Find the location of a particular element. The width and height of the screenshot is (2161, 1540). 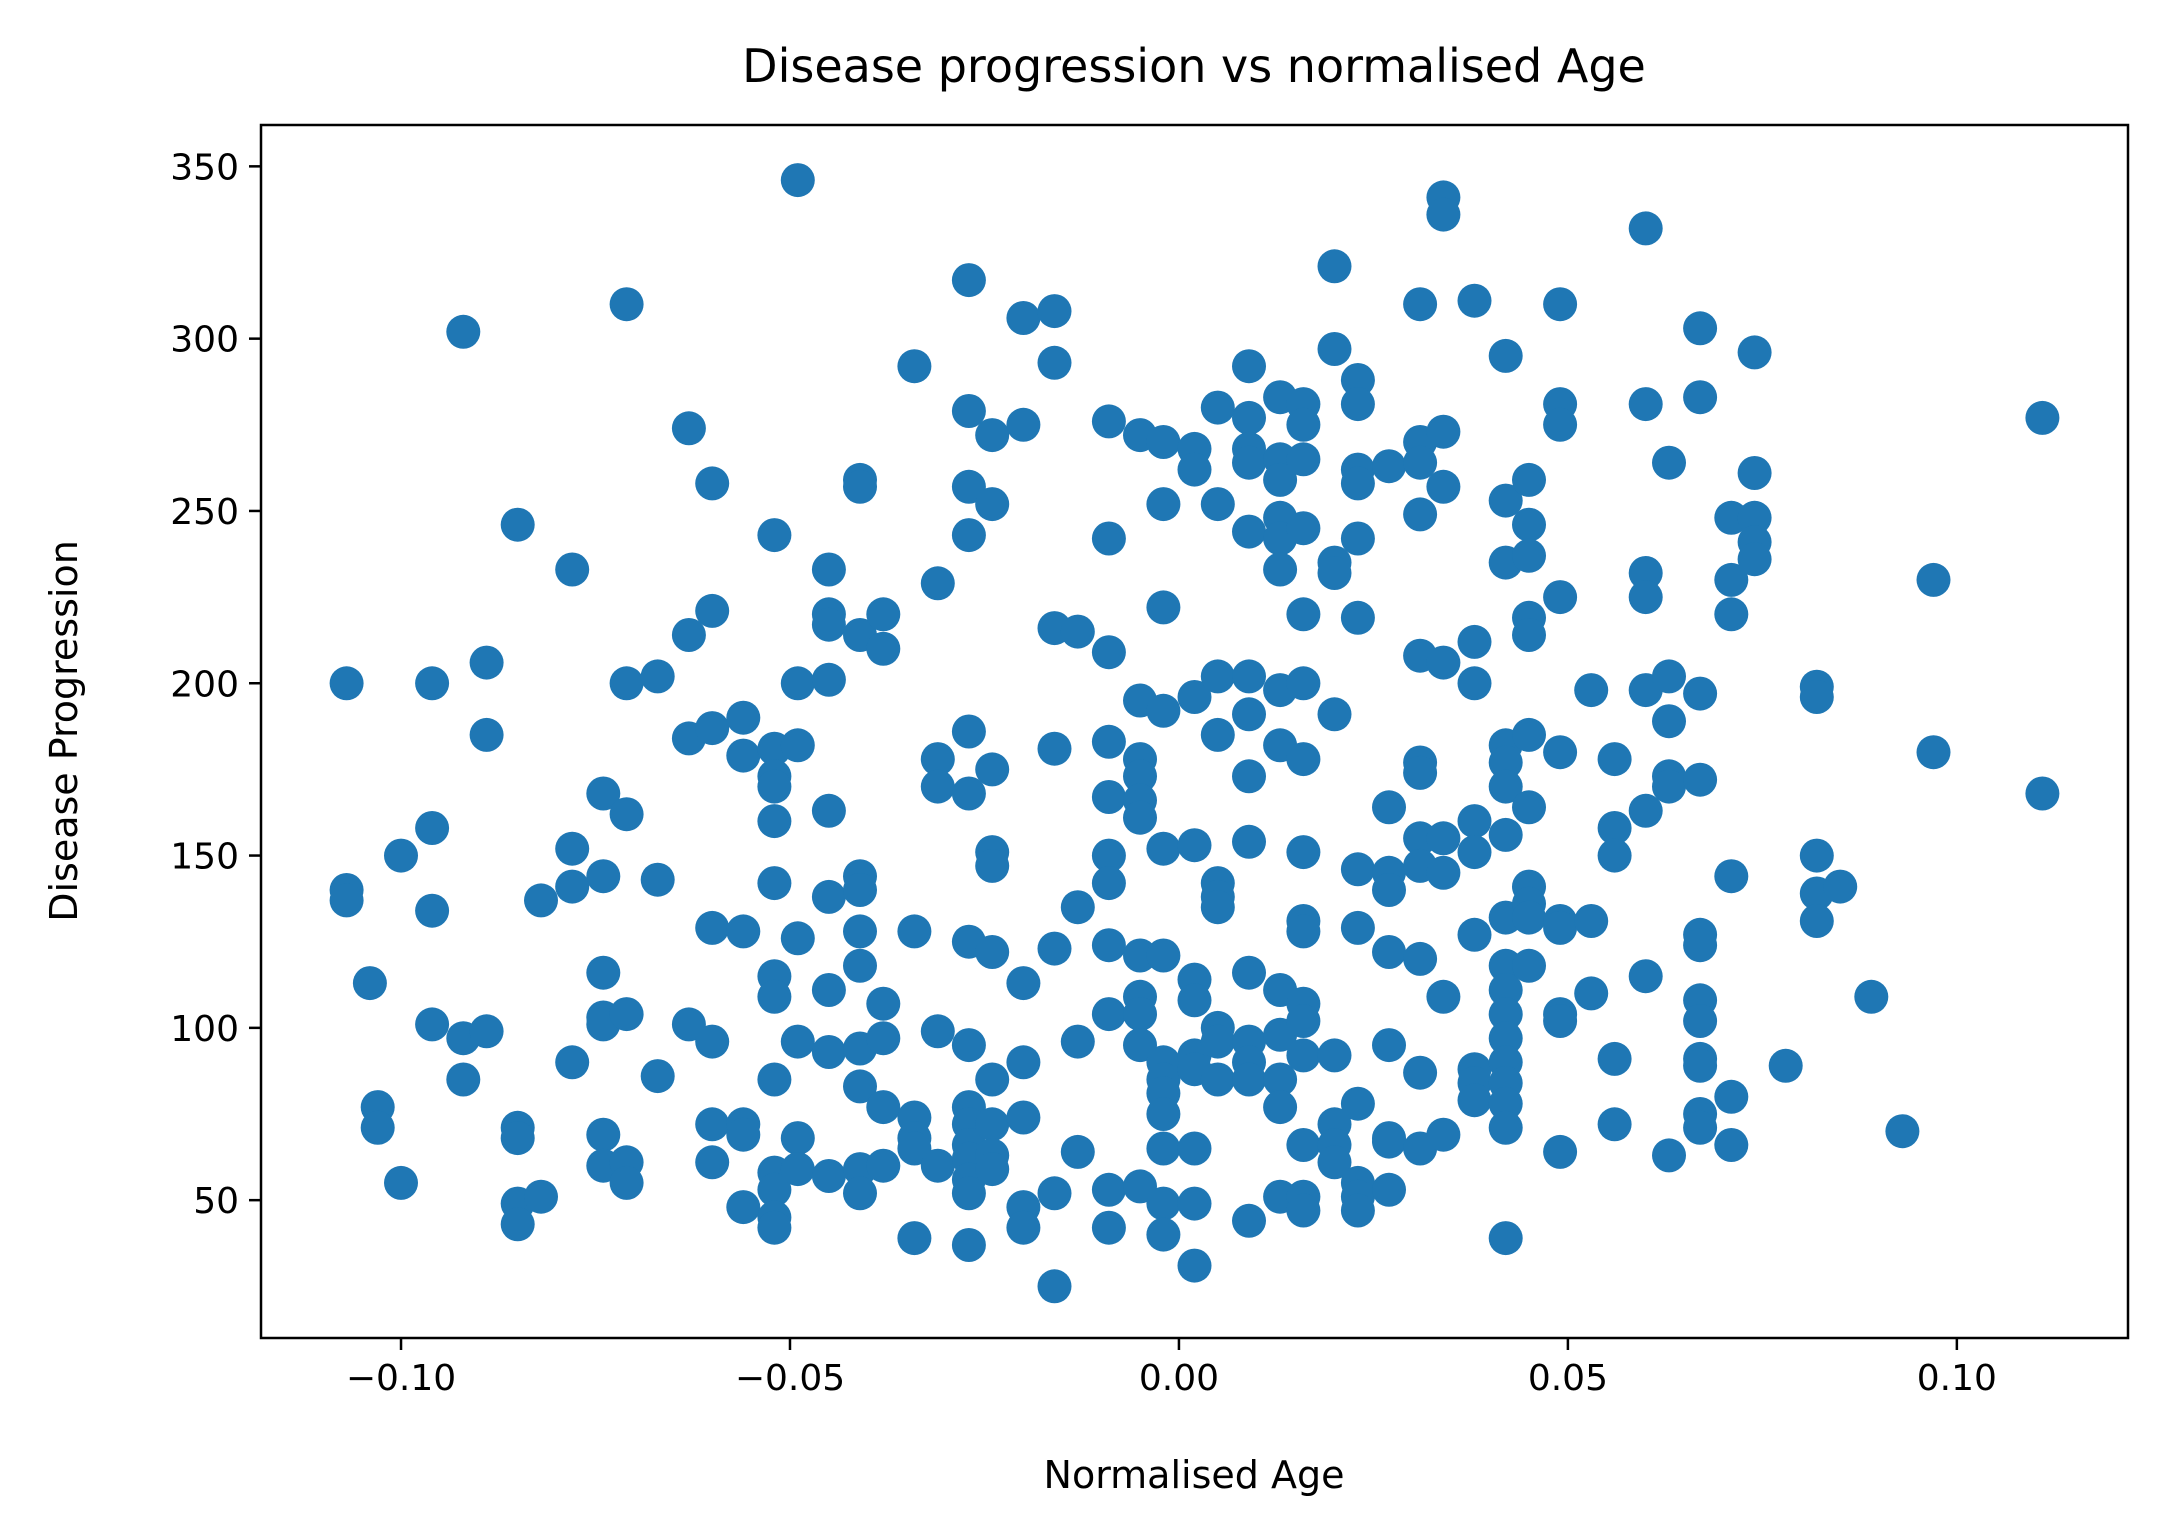

y-axis: 50 100 150 200 250 300 350 is located at coordinates (215, 684).